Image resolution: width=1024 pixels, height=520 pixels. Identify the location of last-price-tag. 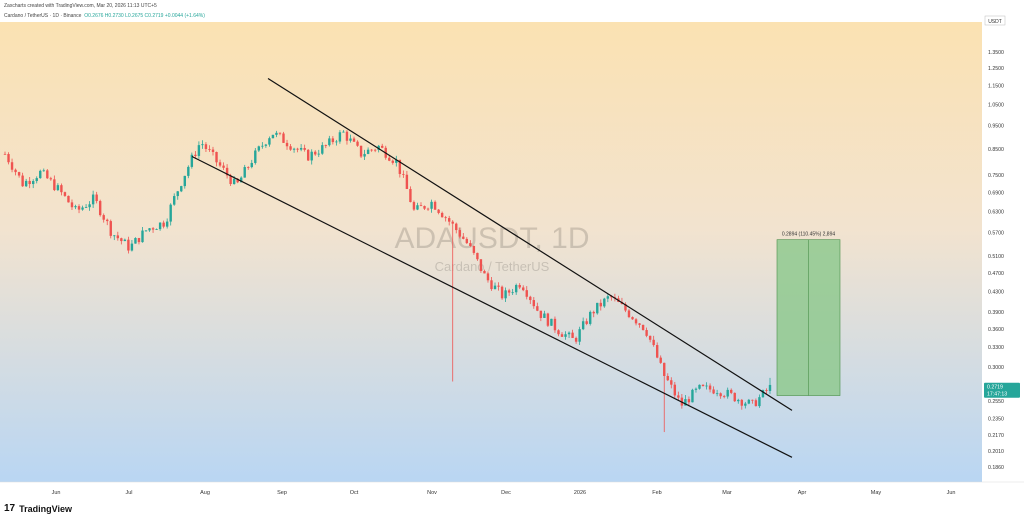
(1002, 390).